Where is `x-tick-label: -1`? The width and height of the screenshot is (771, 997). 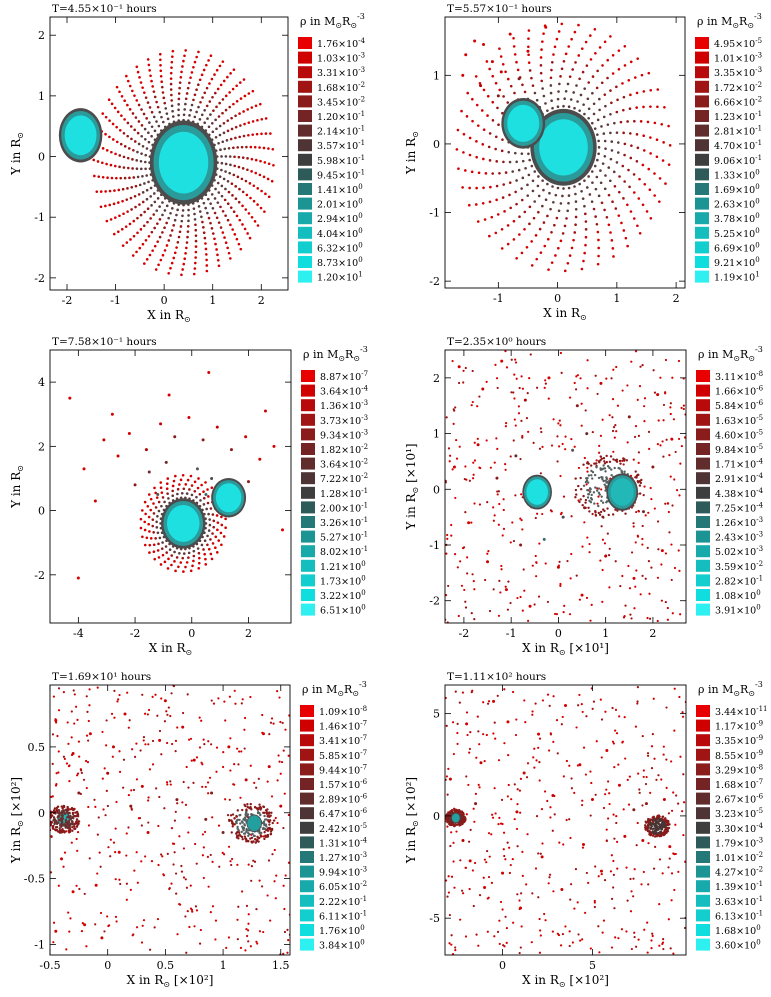 x-tick-label: -1 is located at coordinates (498, 298).